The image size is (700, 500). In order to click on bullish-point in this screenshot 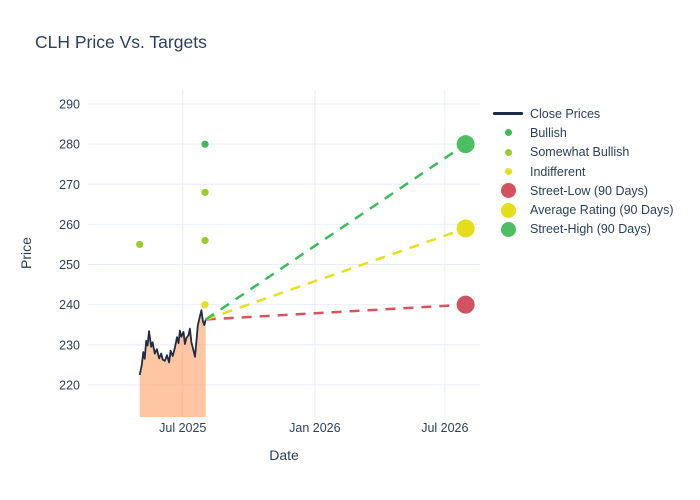, I will do `click(205, 144)`.